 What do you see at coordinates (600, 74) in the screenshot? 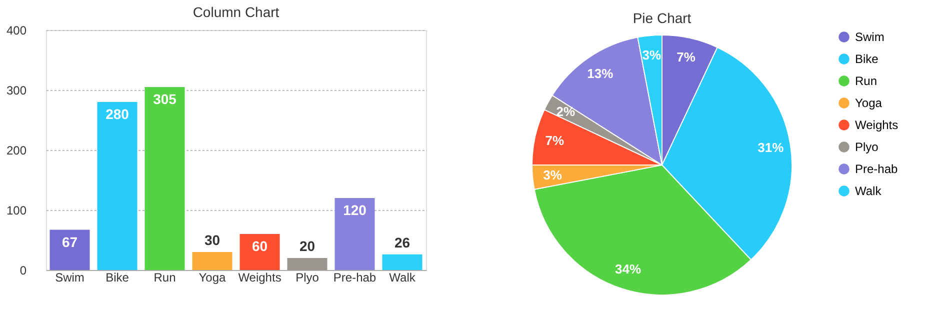
I see `data-label: 13%` at bounding box center [600, 74].